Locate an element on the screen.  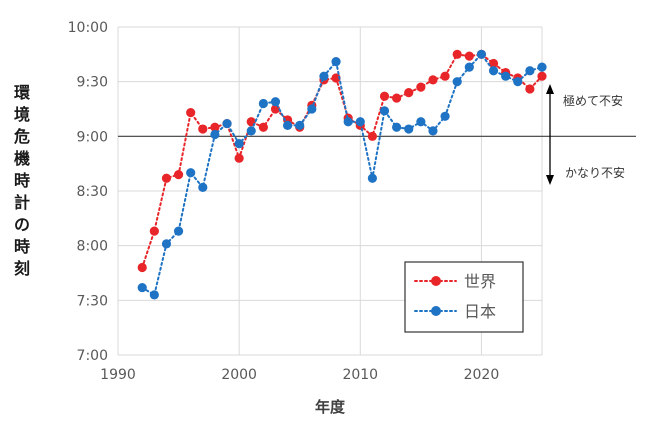
y-tick-label: 10:00 is located at coordinates (88, 28).